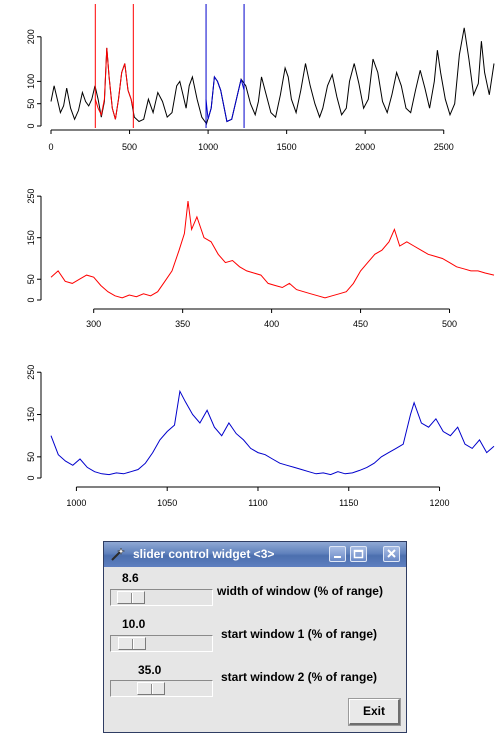 Image resolution: width=496 pixels, height=733 pixels. Describe the element at coordinates (182, 324) in the screenshot. I see `x-tick-label: 350` at that location.